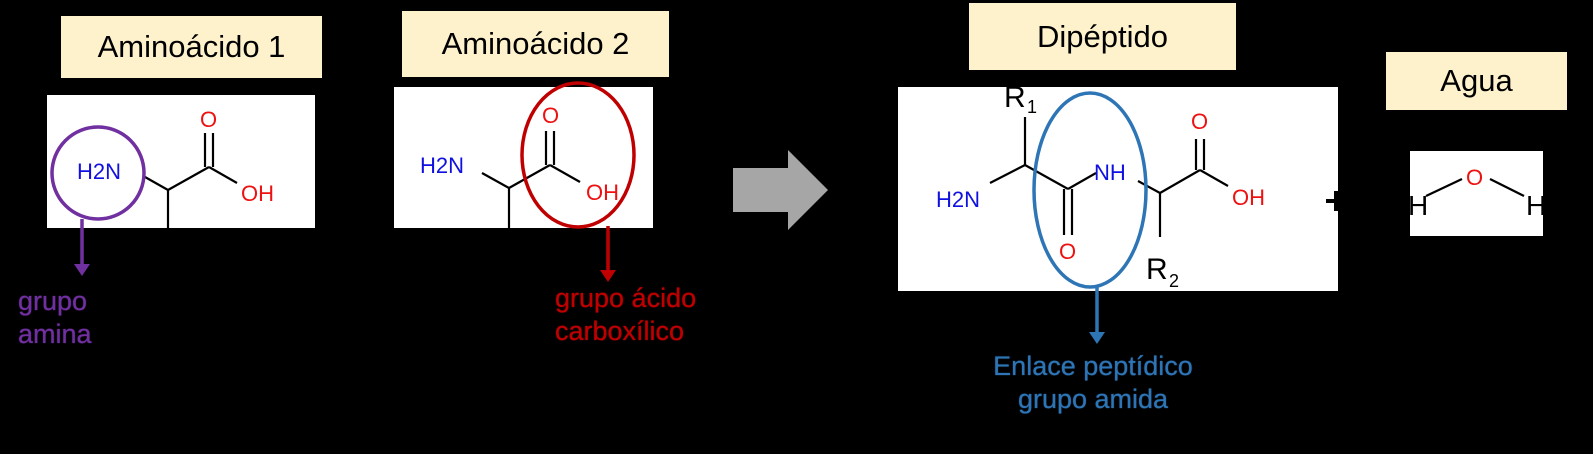 Image resolution: width=1593 pixels, height=454 pixels. I want to click on water-skeleton: H O H, so click(1477, 193).